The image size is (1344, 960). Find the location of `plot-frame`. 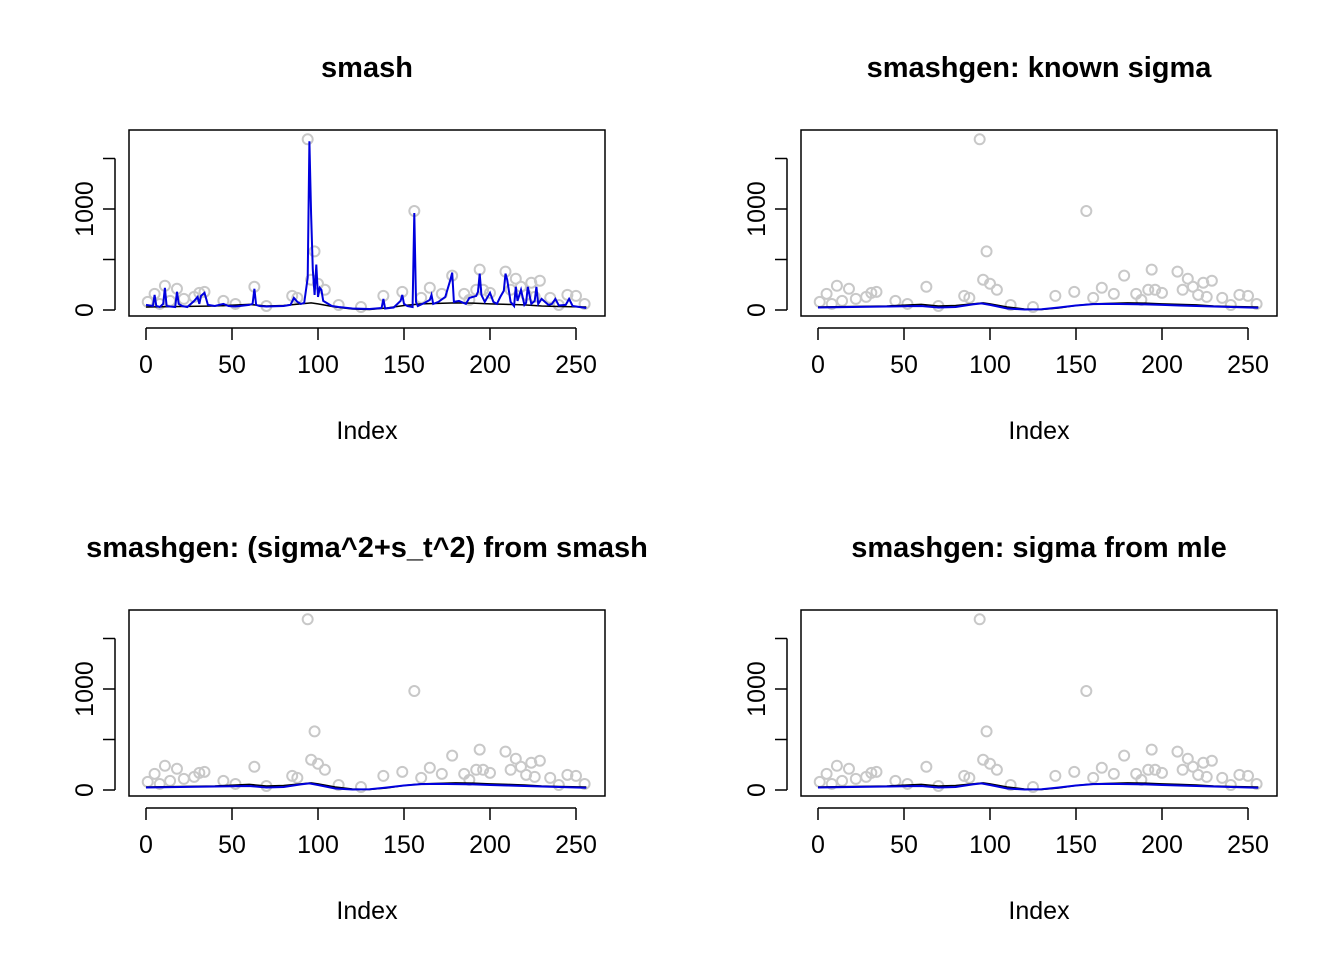

plot-frame is located at coordinates (1039, 703).